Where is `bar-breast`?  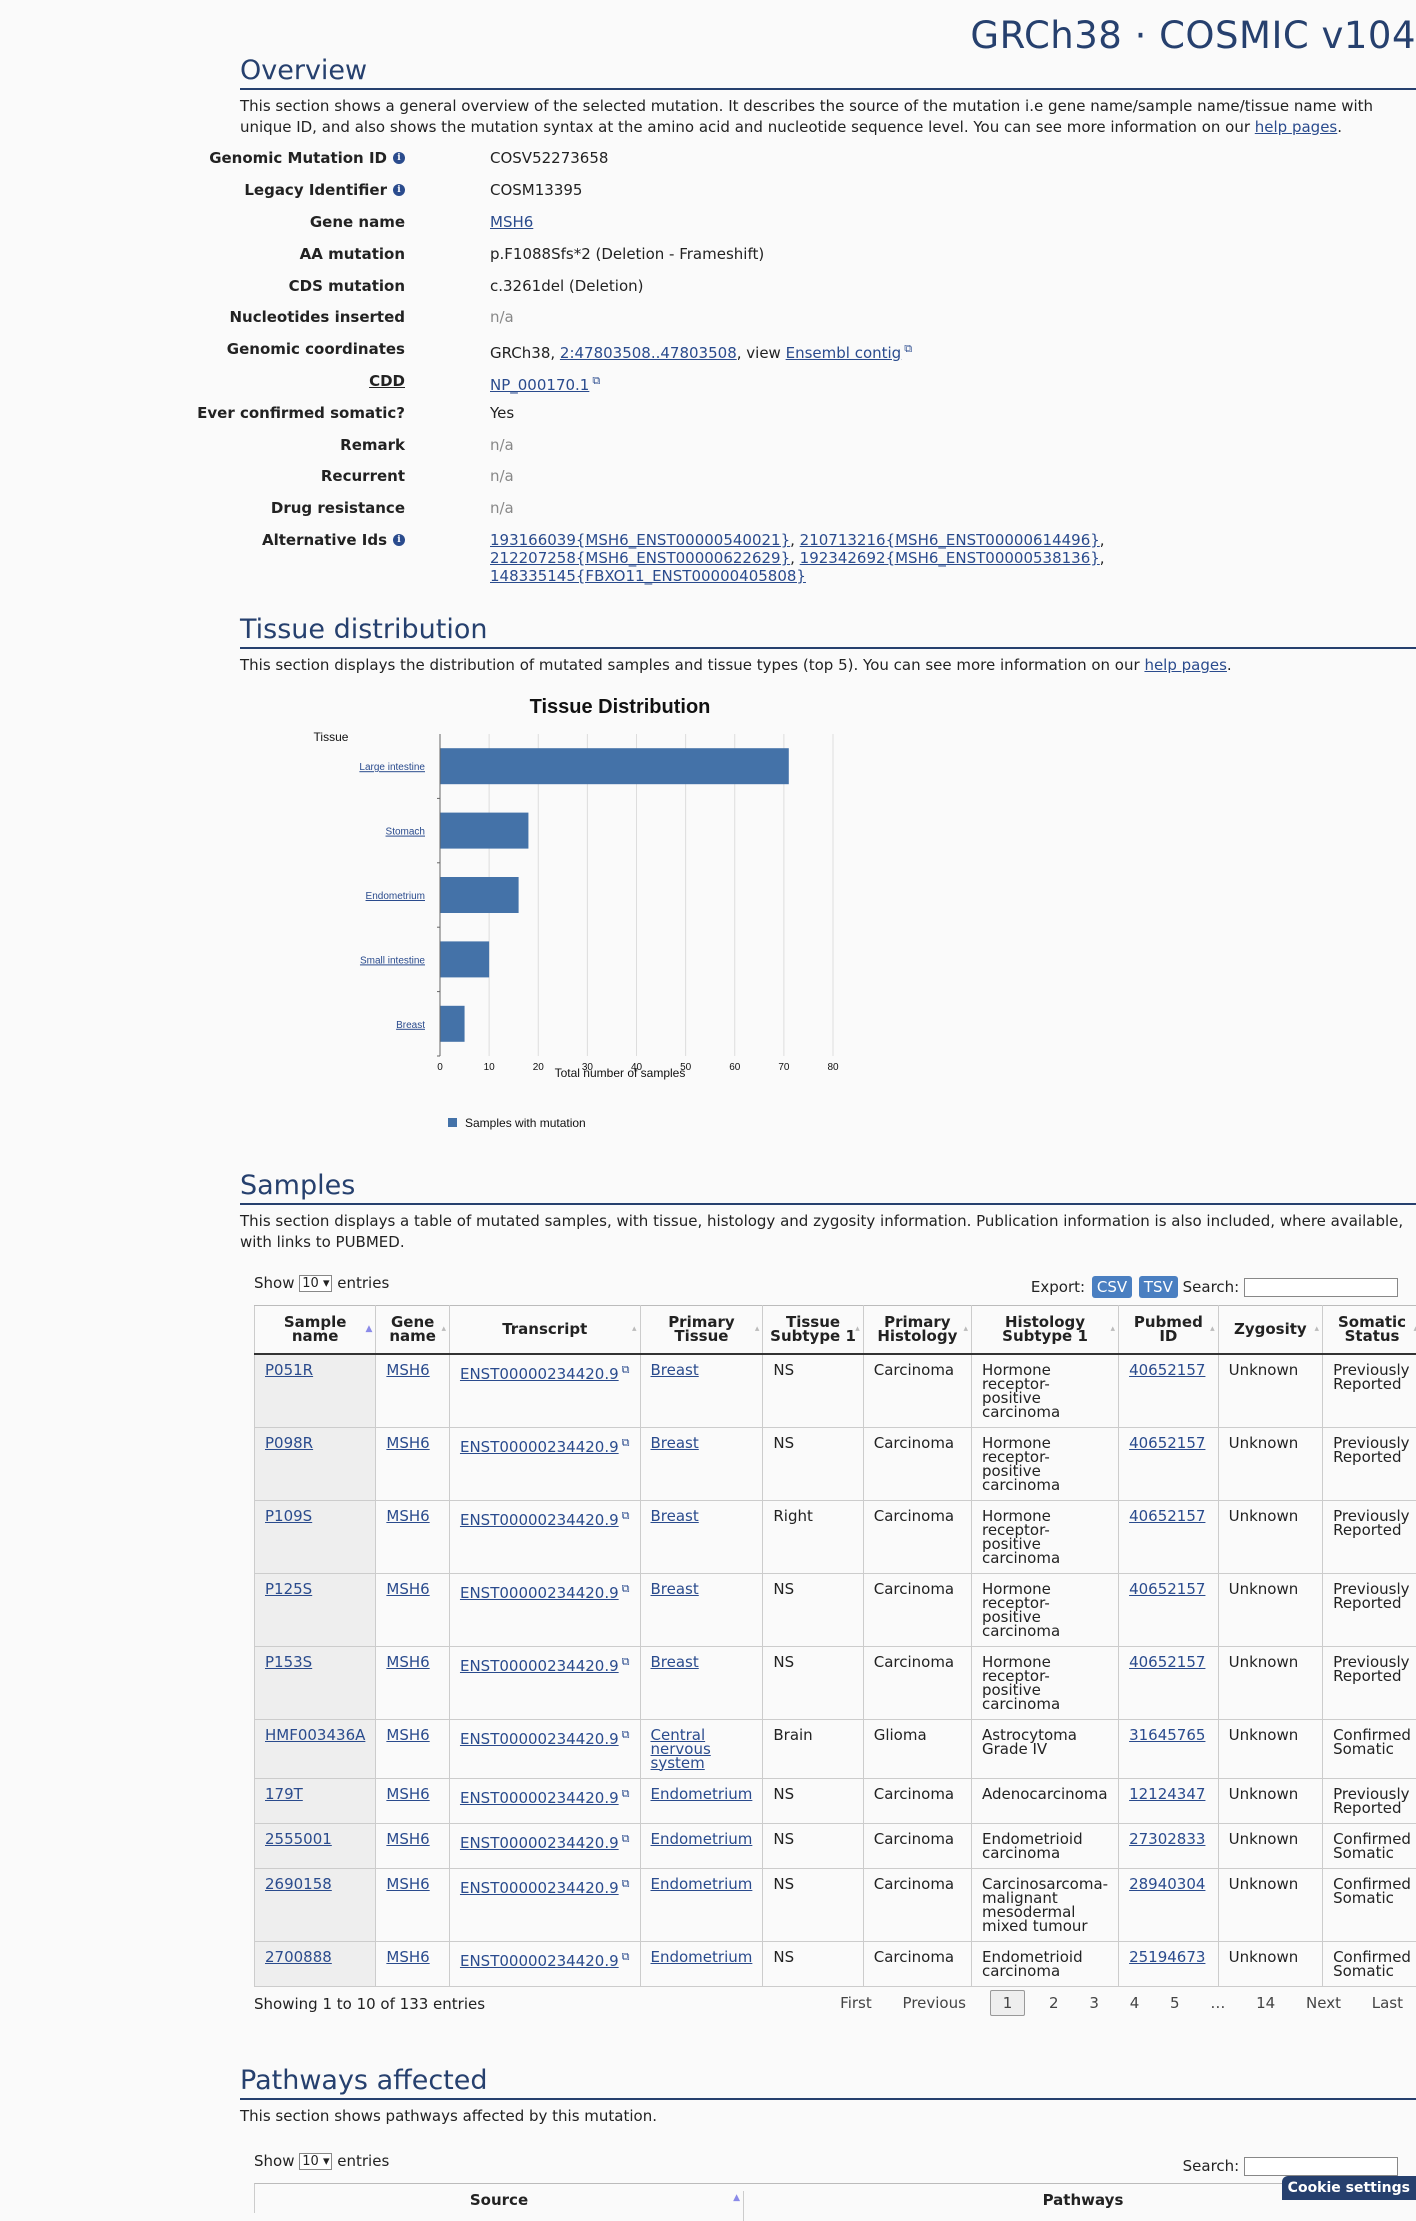 bar-breast is located at coordinates (452, 1024).